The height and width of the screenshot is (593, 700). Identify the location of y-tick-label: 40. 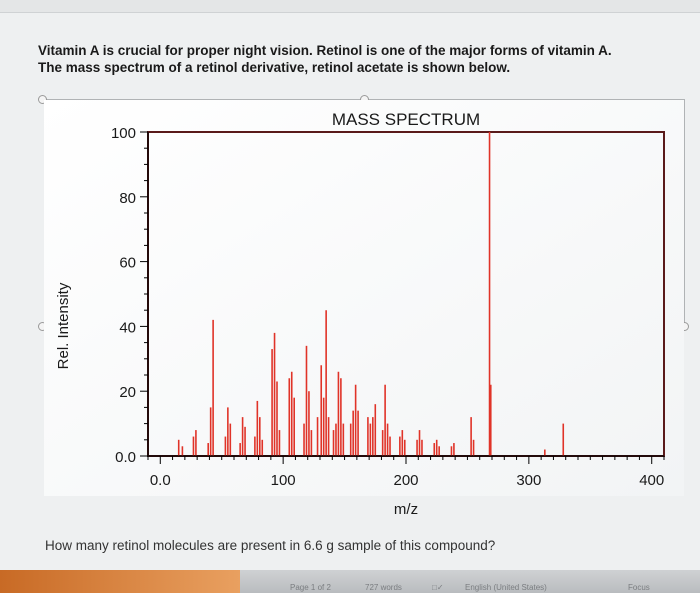
(127, 327).